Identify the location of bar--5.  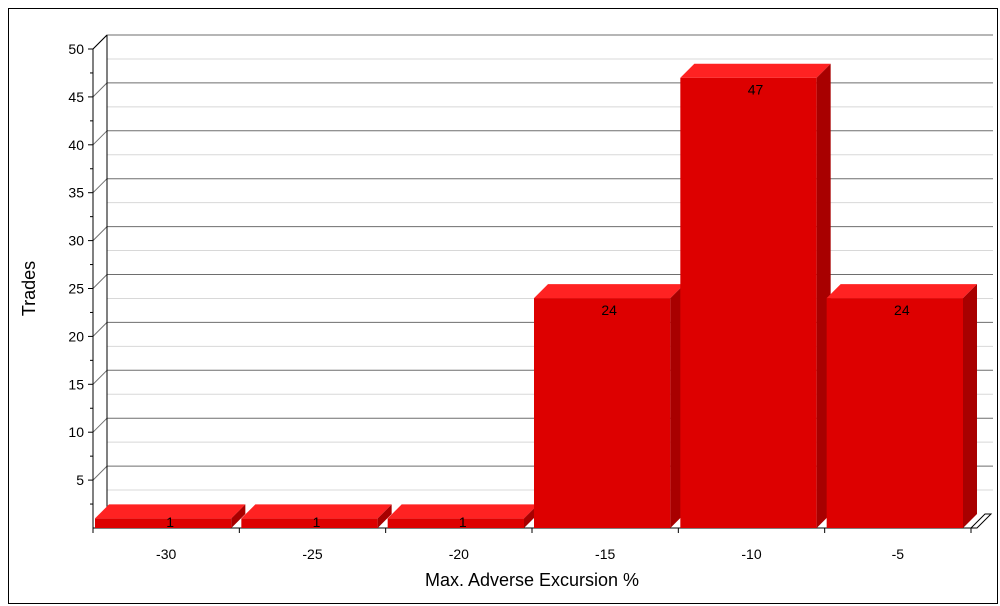
(902, 406).